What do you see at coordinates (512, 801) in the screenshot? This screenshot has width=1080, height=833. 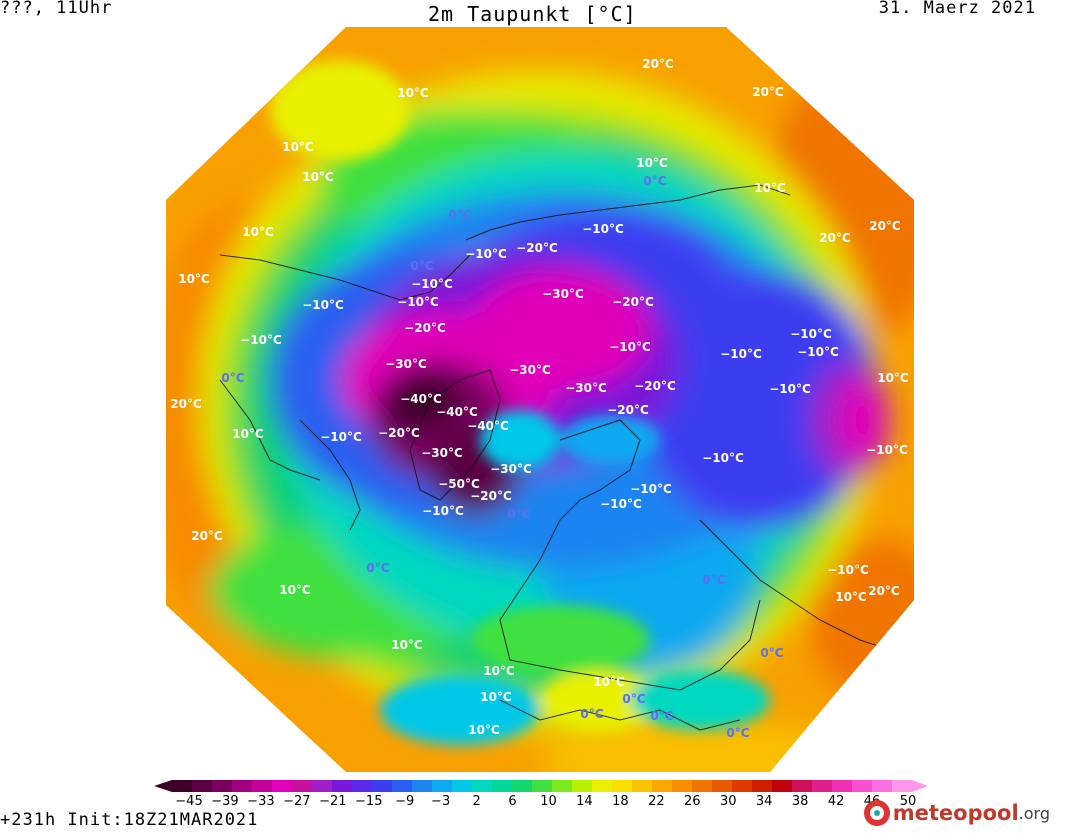 I see `colorbar-tick: 6` at bounding box center [512, 801].